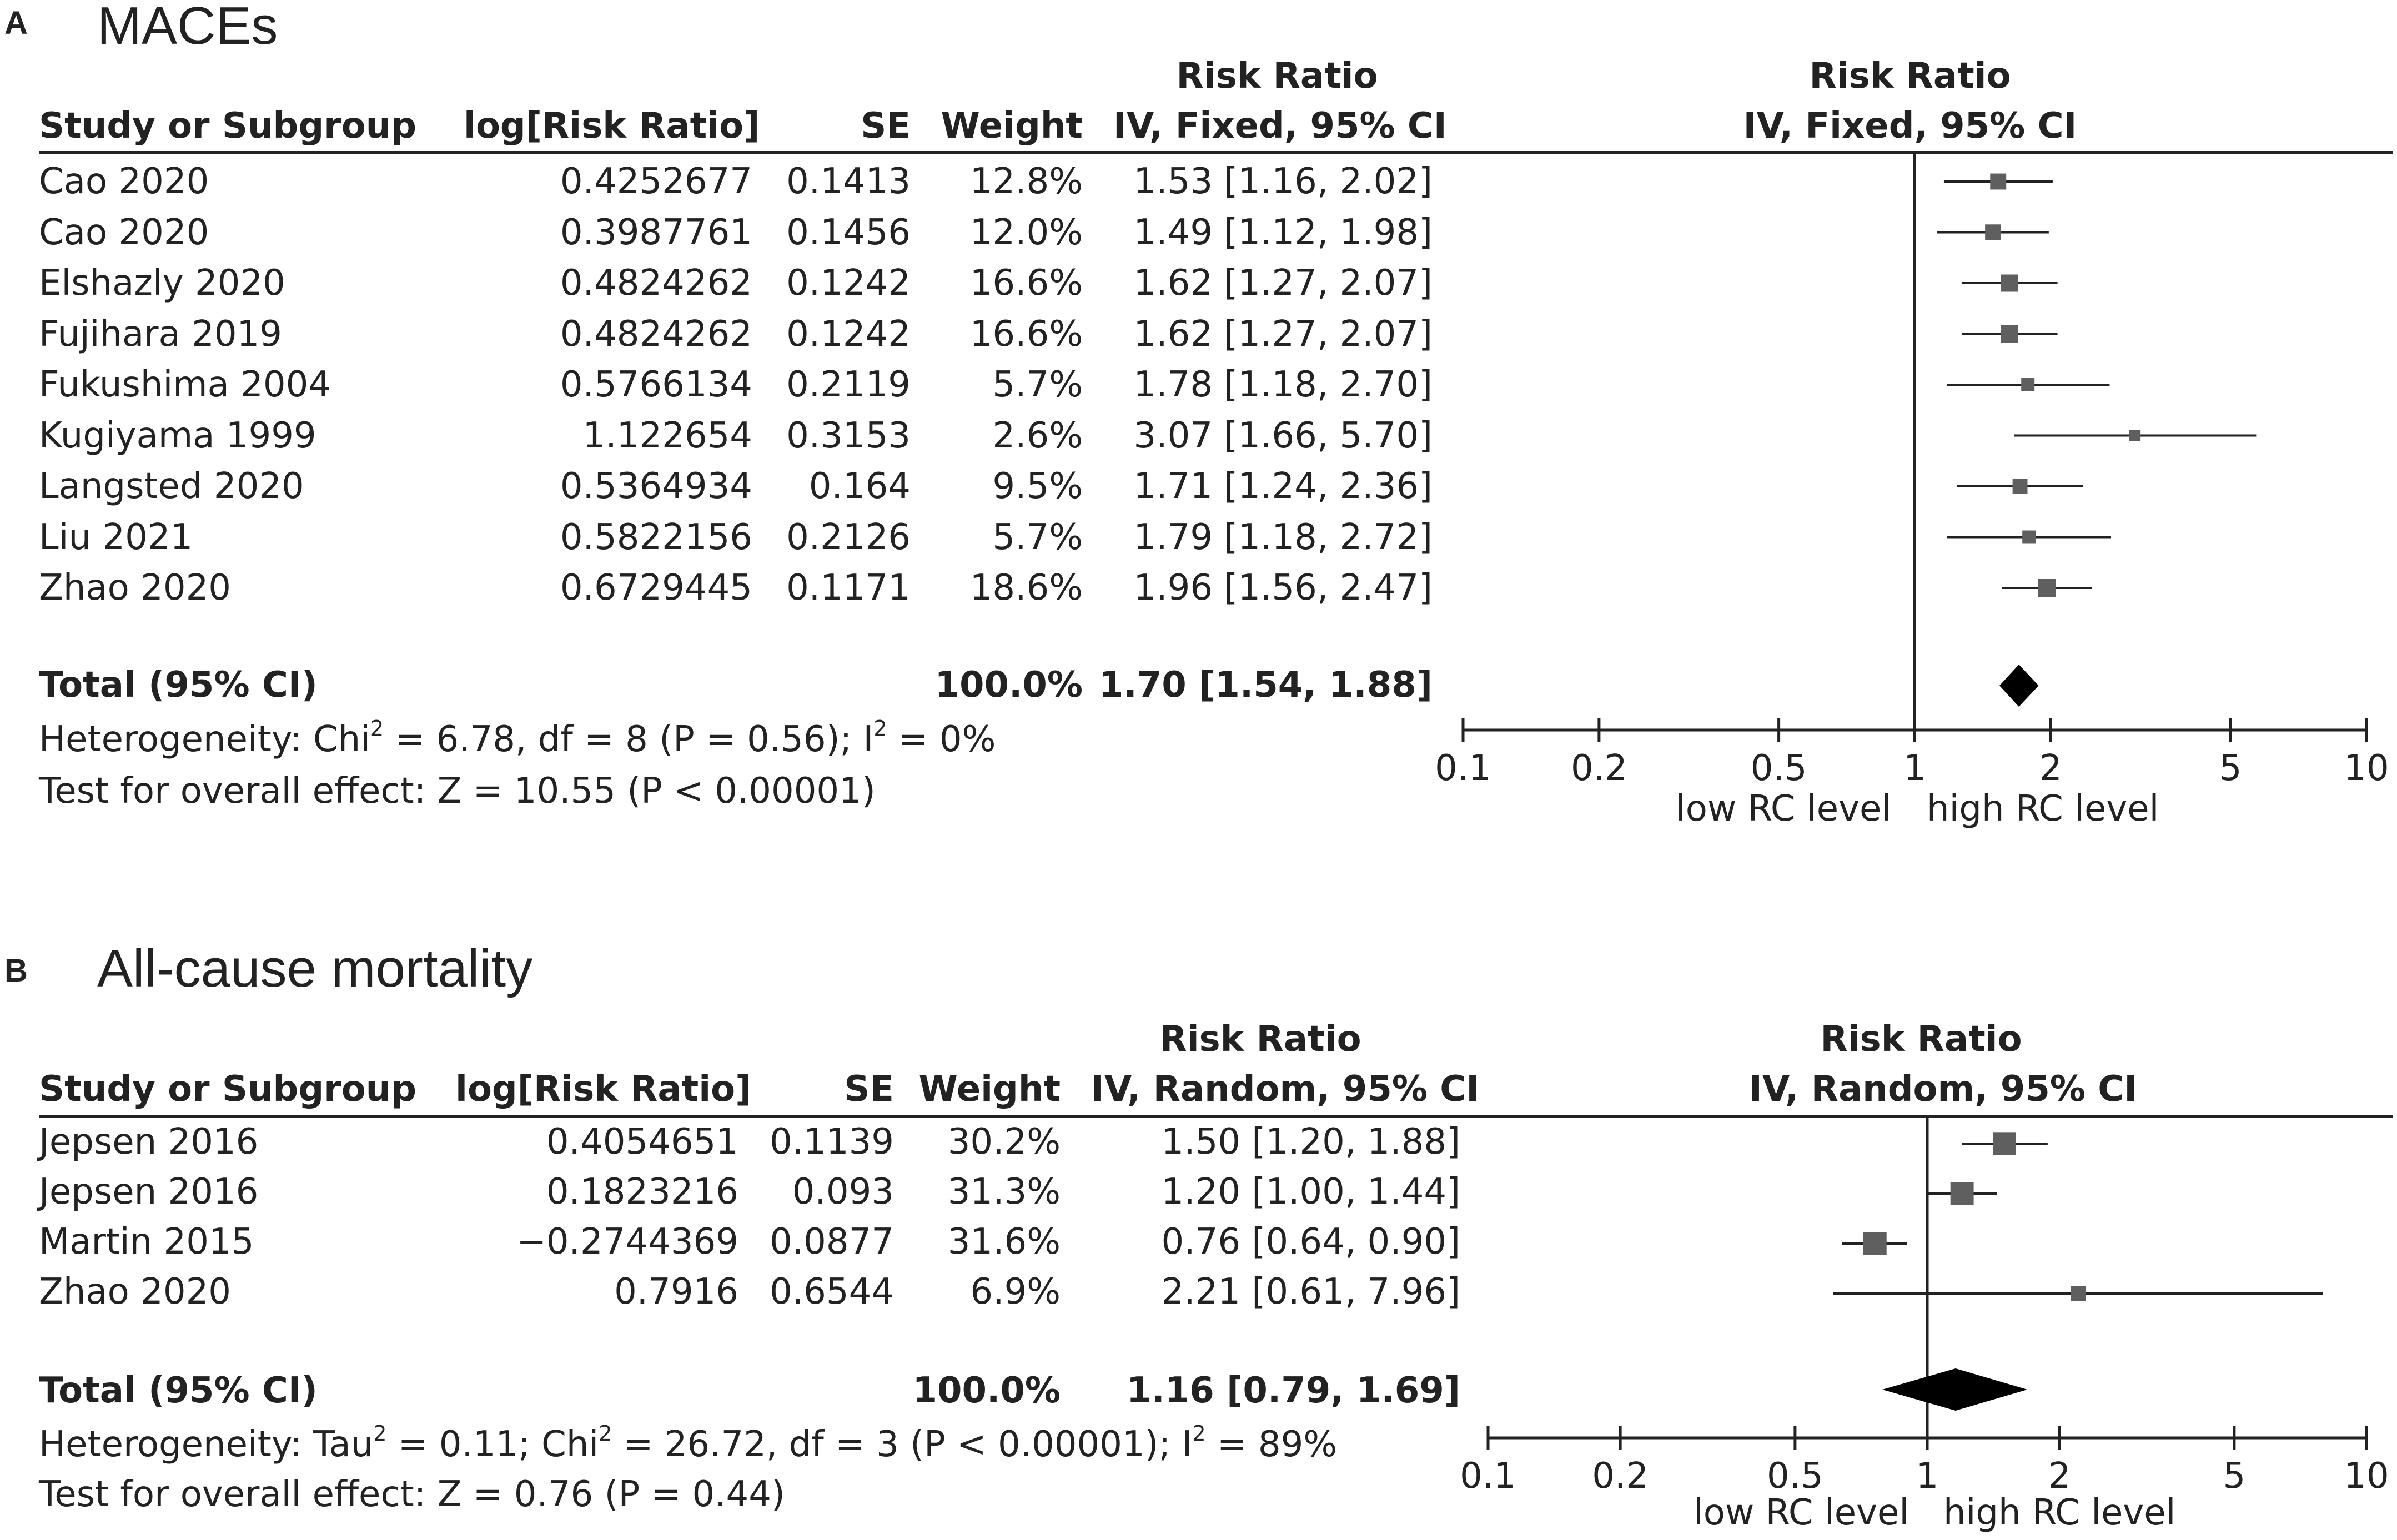 The image size is (2397, 1540). What do you see at coordinates (1283, 587) in the screenshot?
I see `panel-a-row-ci: 1.96 [1.56, 2.47]` at bounding box center [1283, 587].